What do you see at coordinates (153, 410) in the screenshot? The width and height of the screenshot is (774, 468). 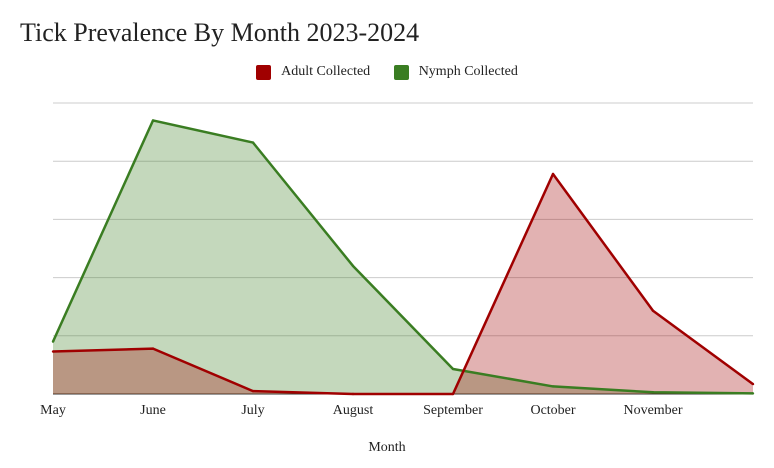 I see `x-tick-label: June` at bounding box center [153, 410].